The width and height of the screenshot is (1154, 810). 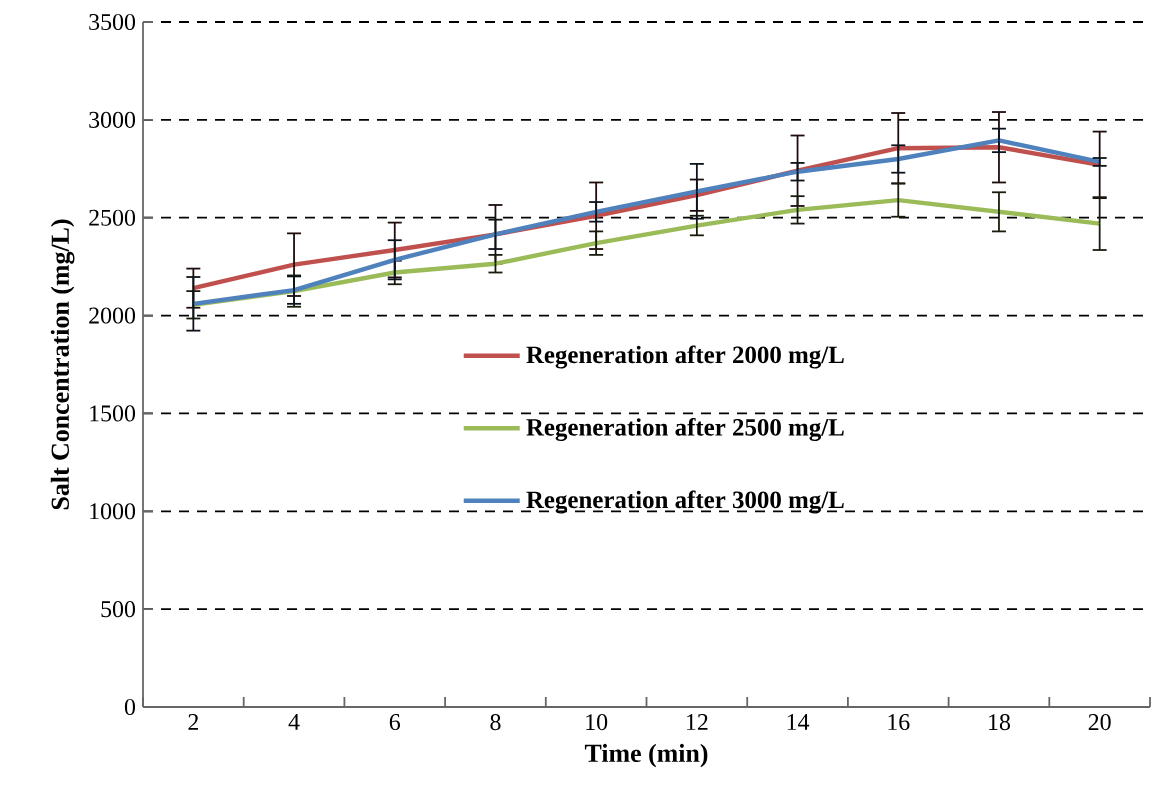 What do you see at coordinates (130, 707) in the screenshot?
I see `y-tick-label: 0` at bounding box center [130, 707].